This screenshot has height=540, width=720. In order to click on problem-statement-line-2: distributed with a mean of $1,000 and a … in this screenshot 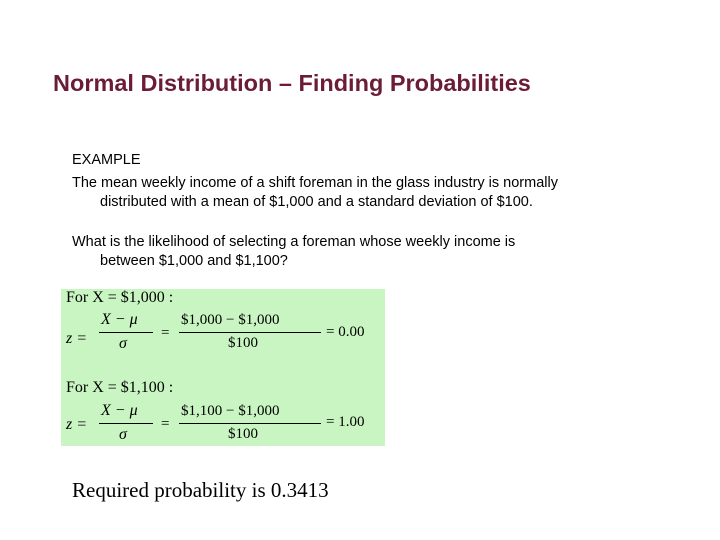, I will do `click(316, 202)`.